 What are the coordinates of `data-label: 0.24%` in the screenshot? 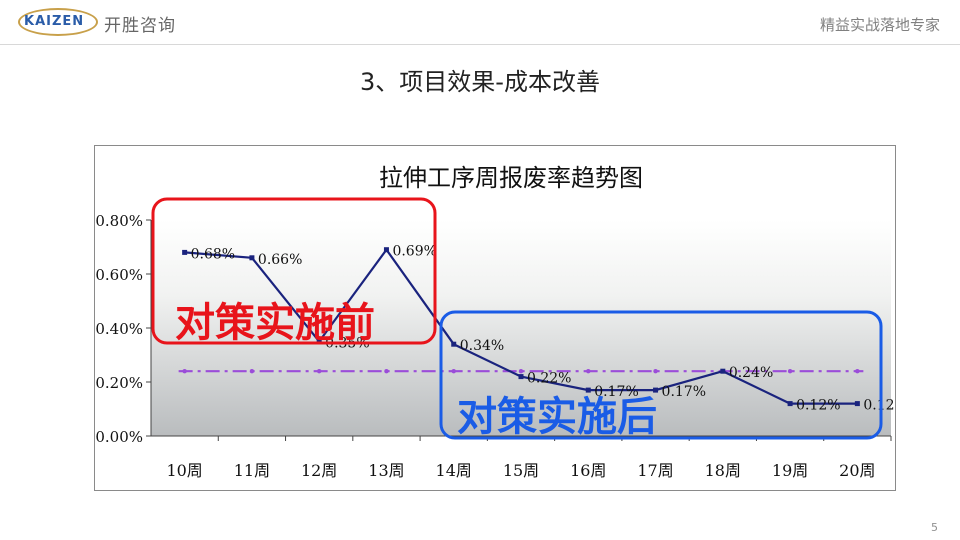 It's located at (751, 373).